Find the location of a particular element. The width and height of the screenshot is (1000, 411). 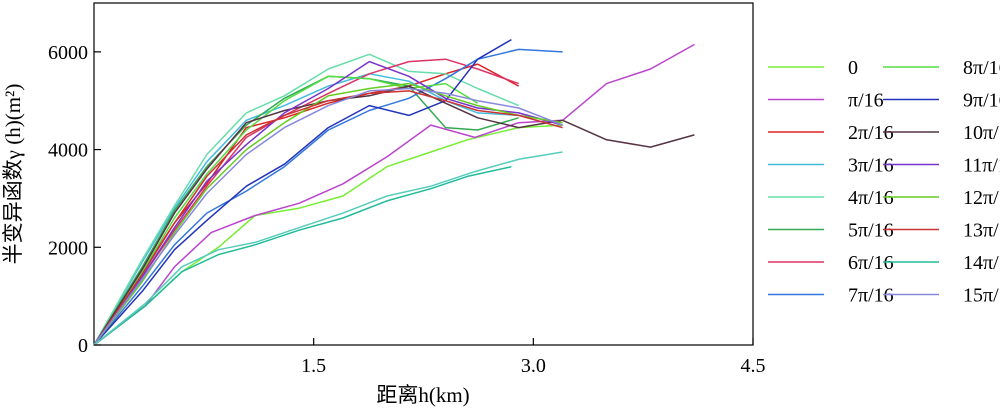

legend-label-0: 0 is located at coordinates (853, 68).